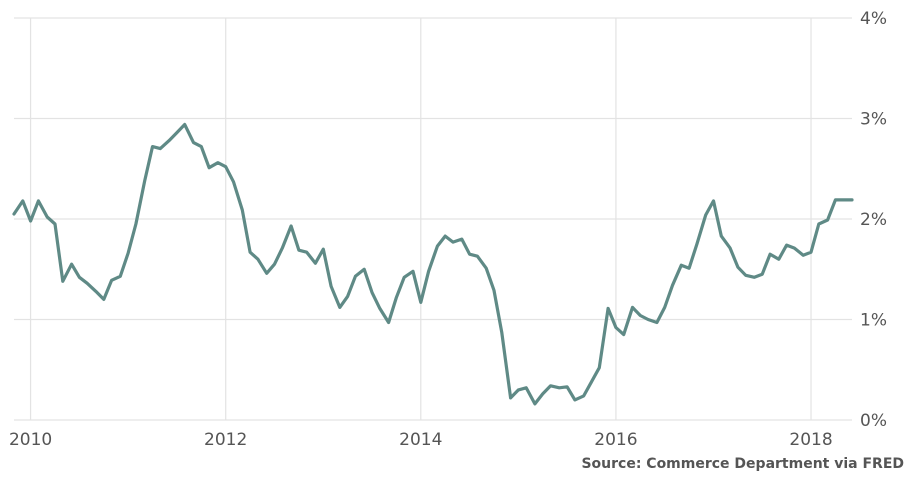 The height and width of the screenshot is (480, 912). I want to click on x-tick-label: 2018, so click(810, 440).